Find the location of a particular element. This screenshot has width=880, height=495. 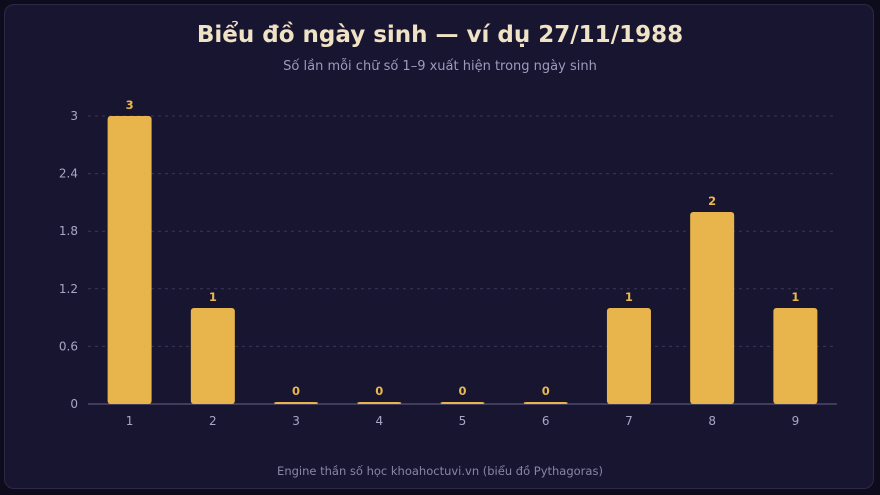

value-label-1: 3 is located at coordinates (130, 105).